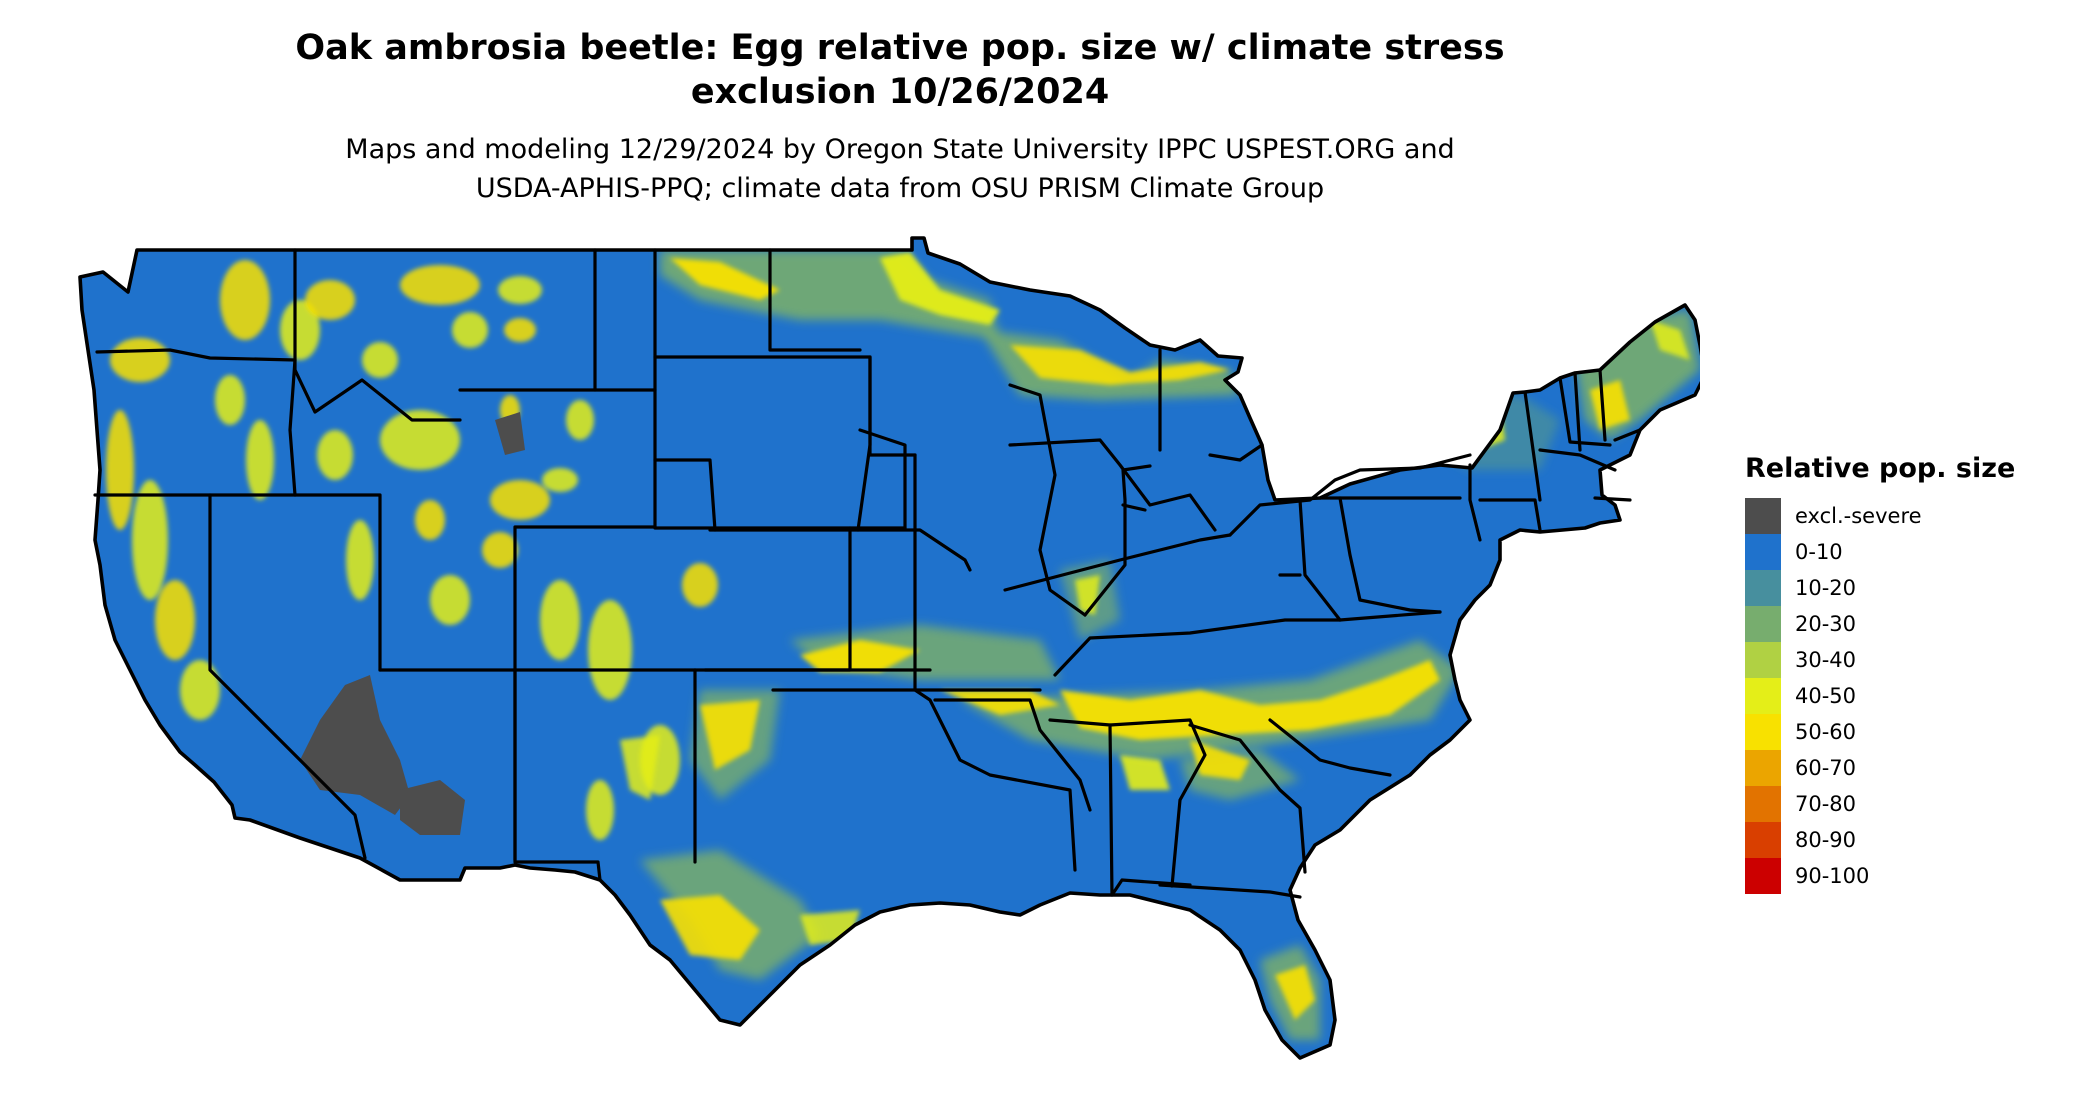 The width and height of the screenshot is (2100, 1116). Describe the element at coordinates (1826, 732) in the screenshot. I see `legend-label: 50-60` at that location.